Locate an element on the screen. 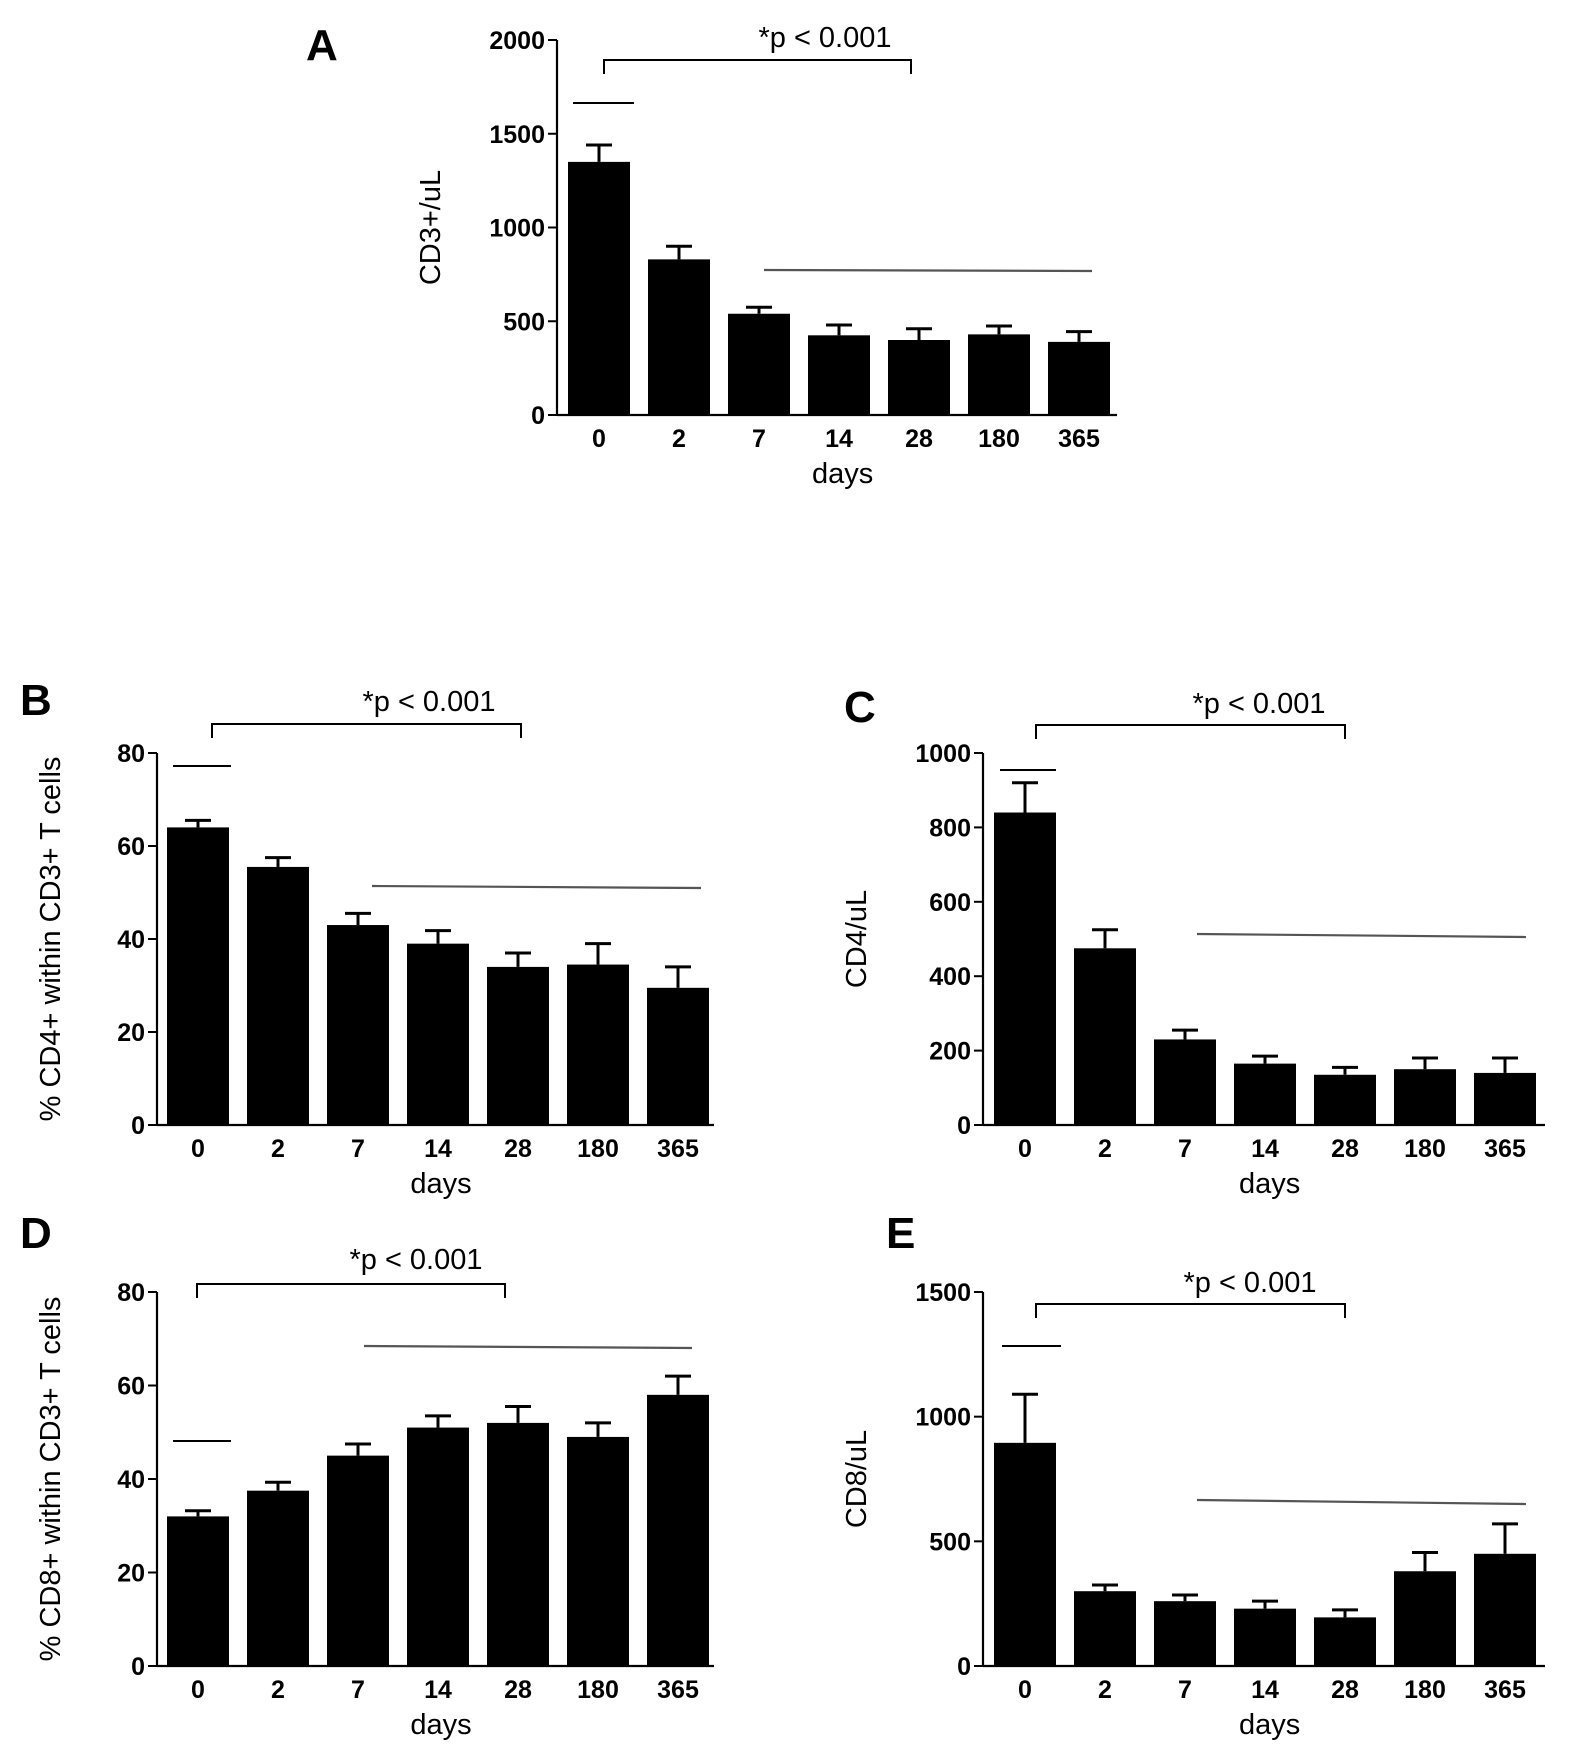 The width and height of the screenshot is (1579, 1762). panel-letter: C is located at coordinates (860, 707).